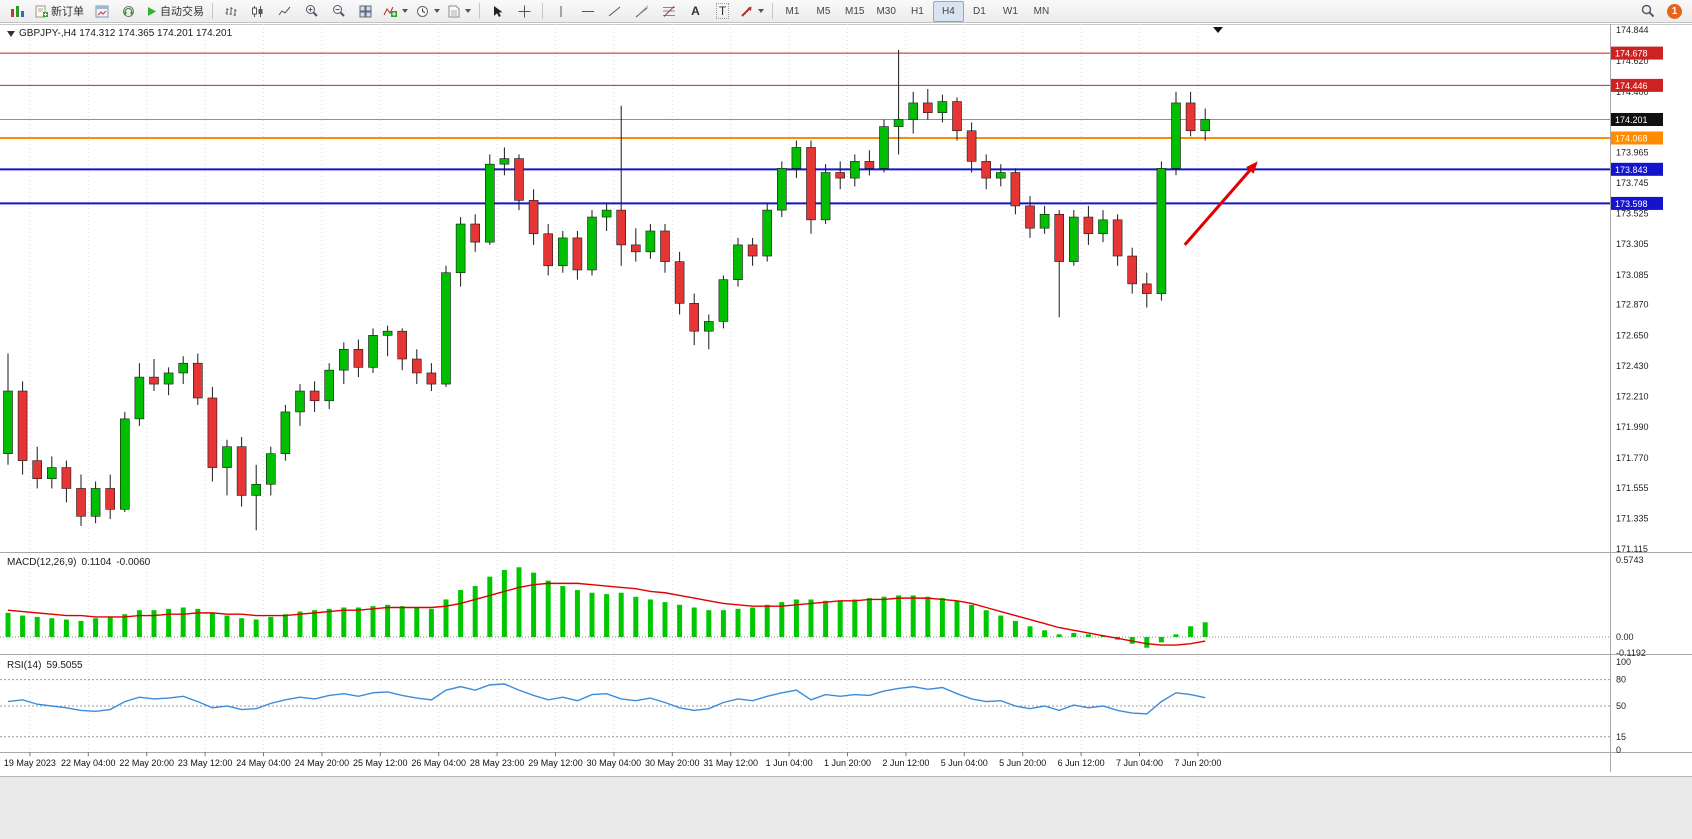 The image size is (1692, 839). Describe the element at coordinates (380, 763) in the screenshot. I see `svg-text: 25 May 12:00` at that location.